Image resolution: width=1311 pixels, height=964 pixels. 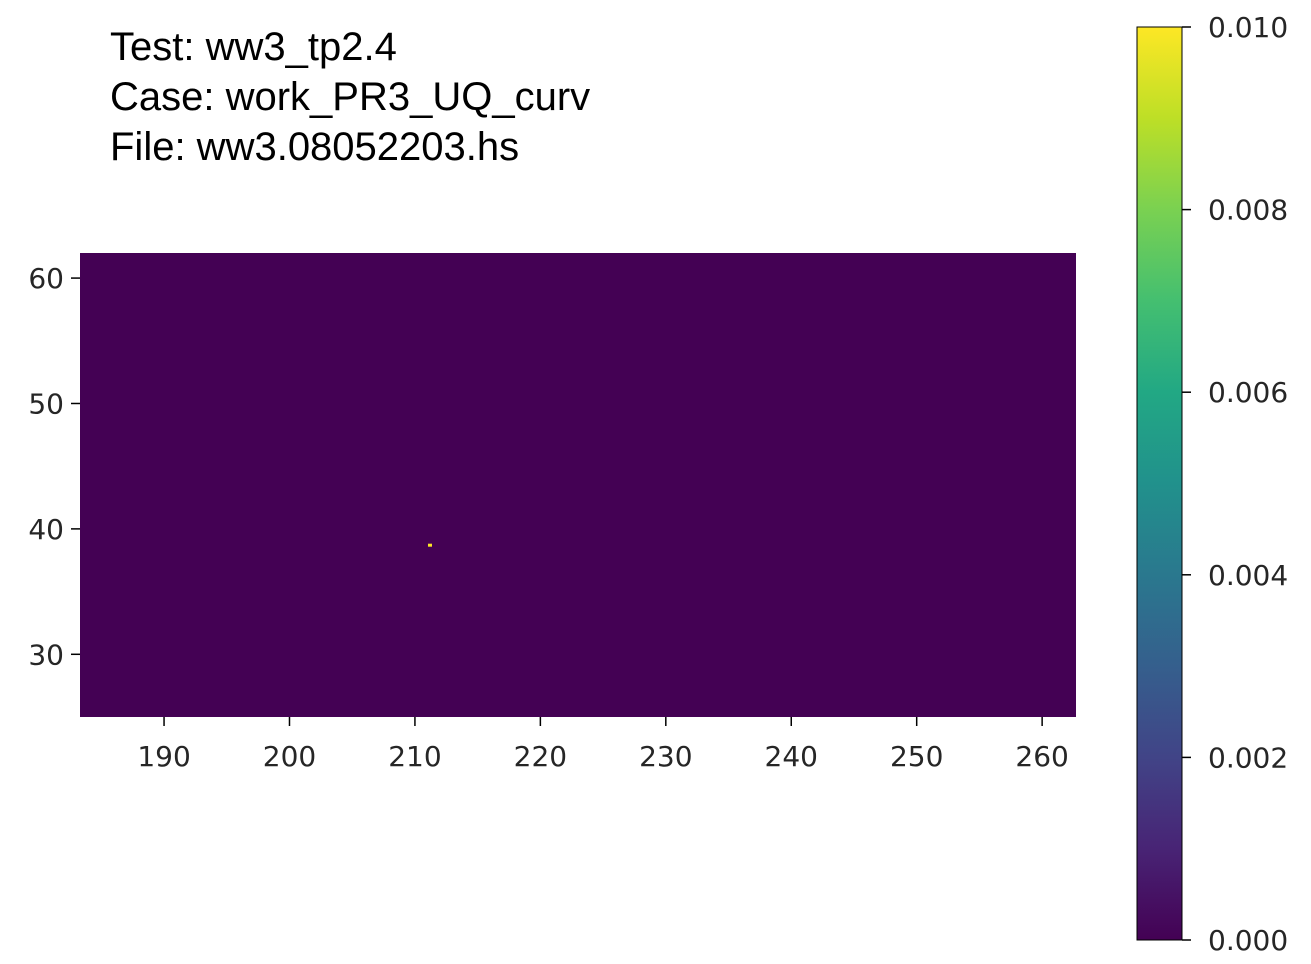 What do you see at coordinates (46, 403) in the screenshot?
I see `y-tick-label: 50` at bounding box center [46, 403].